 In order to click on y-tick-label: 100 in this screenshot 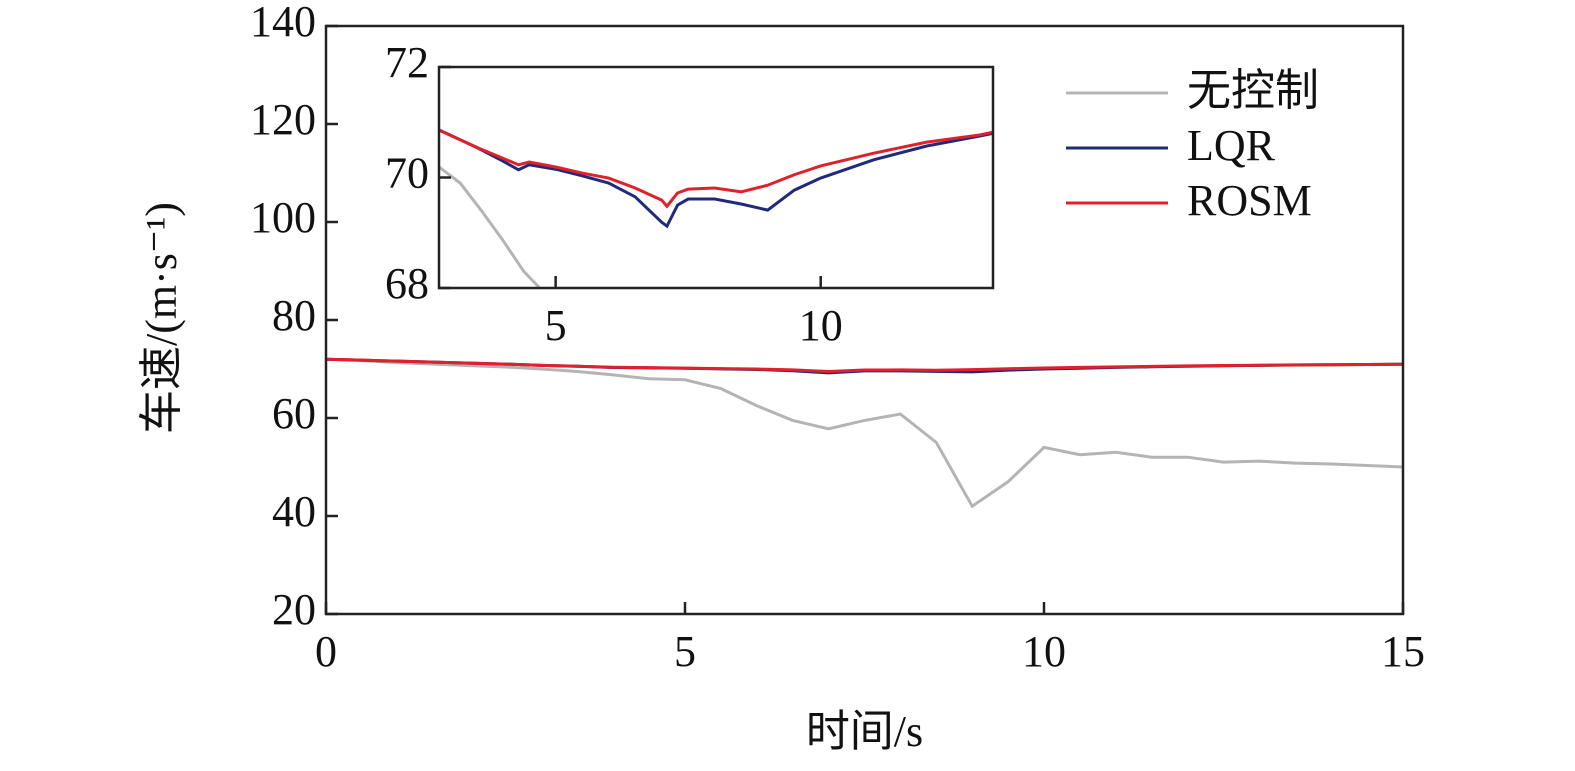, I will do `click(283, 217)`.